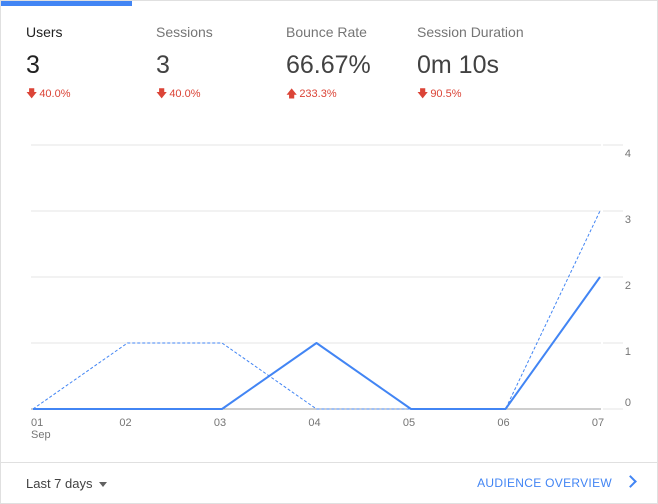 The image size is (658, 504). I want to click on date-range-label: Last 7 days, so click(59, 483).